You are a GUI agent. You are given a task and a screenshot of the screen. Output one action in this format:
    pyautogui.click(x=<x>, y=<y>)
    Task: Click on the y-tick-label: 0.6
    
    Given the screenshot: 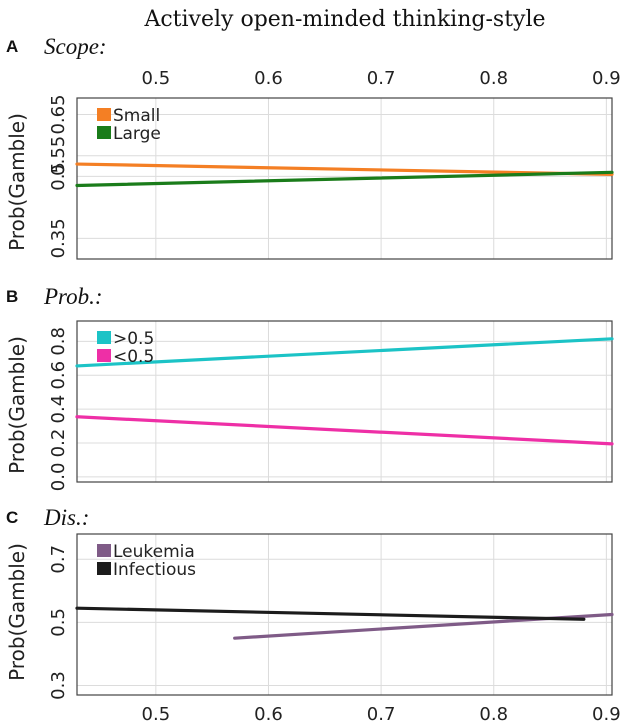 What is the action you would take?
    pyautogui.click(x=58, y=375)
    